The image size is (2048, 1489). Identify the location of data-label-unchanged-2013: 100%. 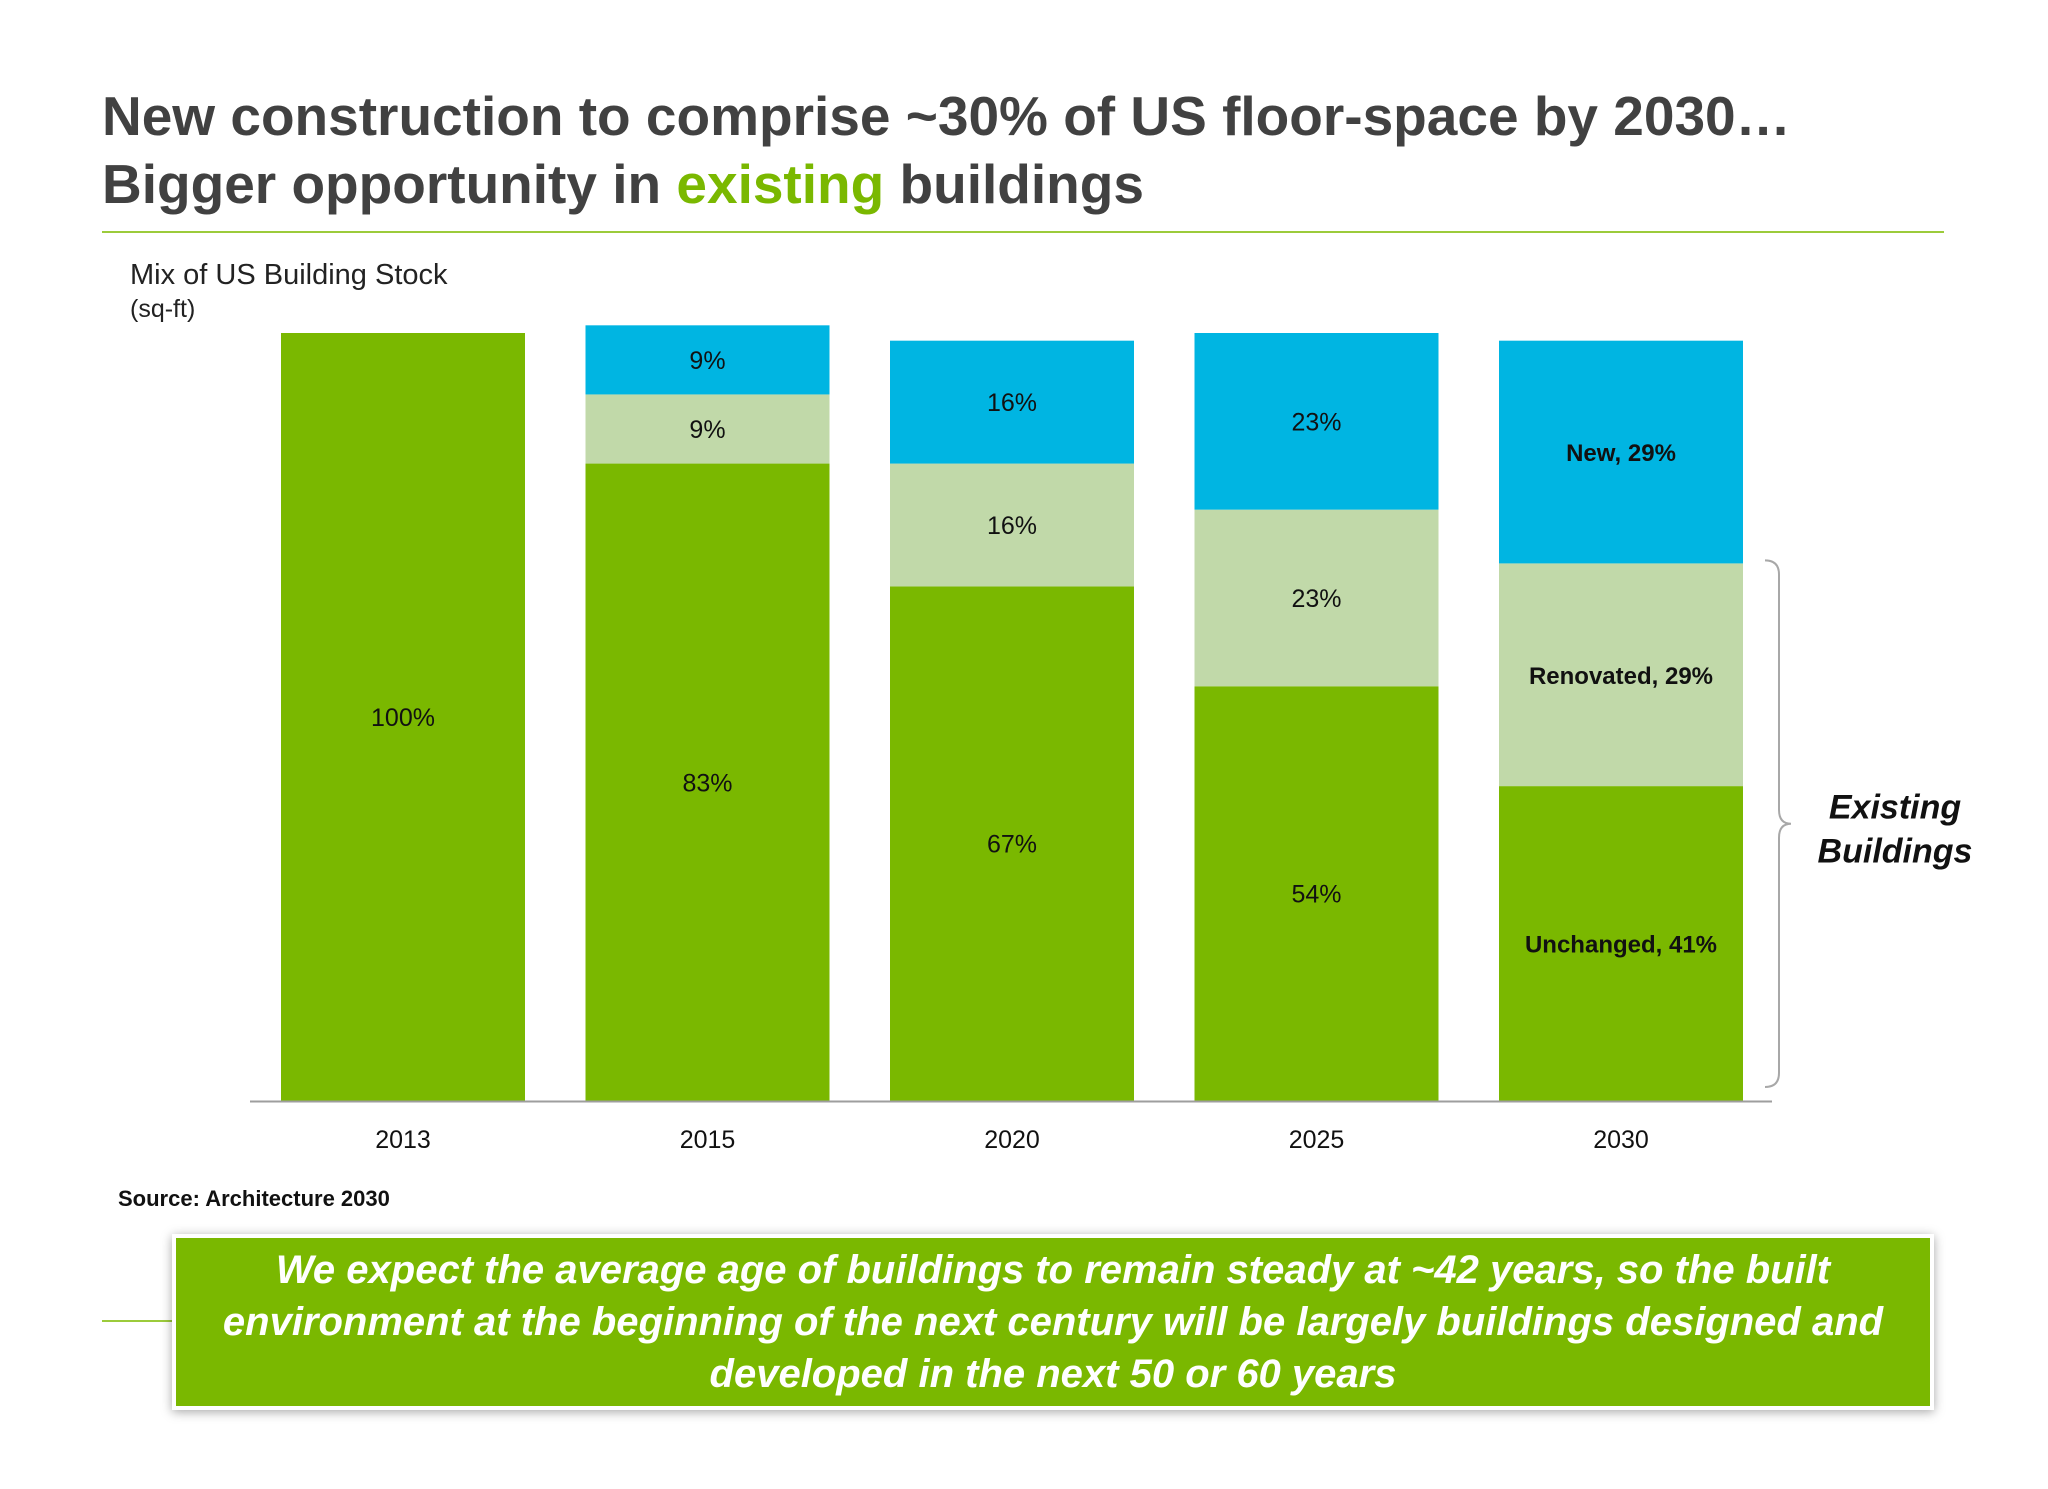
(403, 718).